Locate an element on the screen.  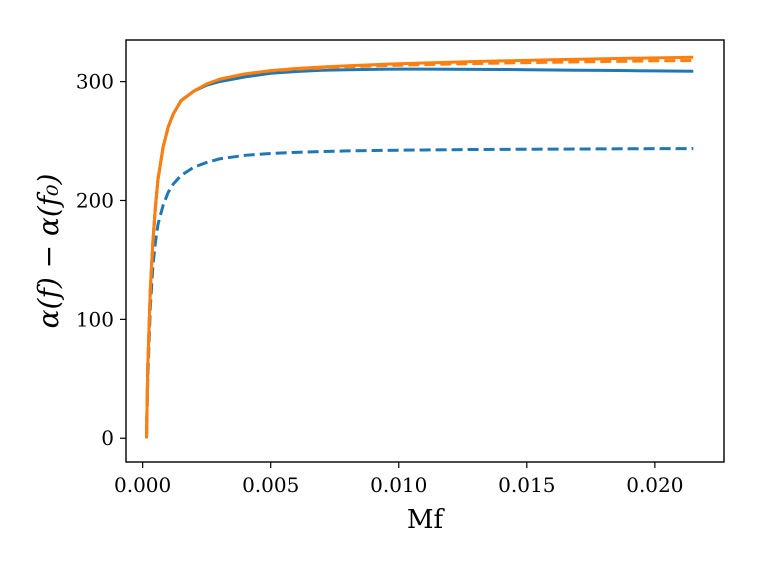
x-axis-ticks: 0.000 0.005 0.010 0.015 0.020 is located at coordinates (398, 479).